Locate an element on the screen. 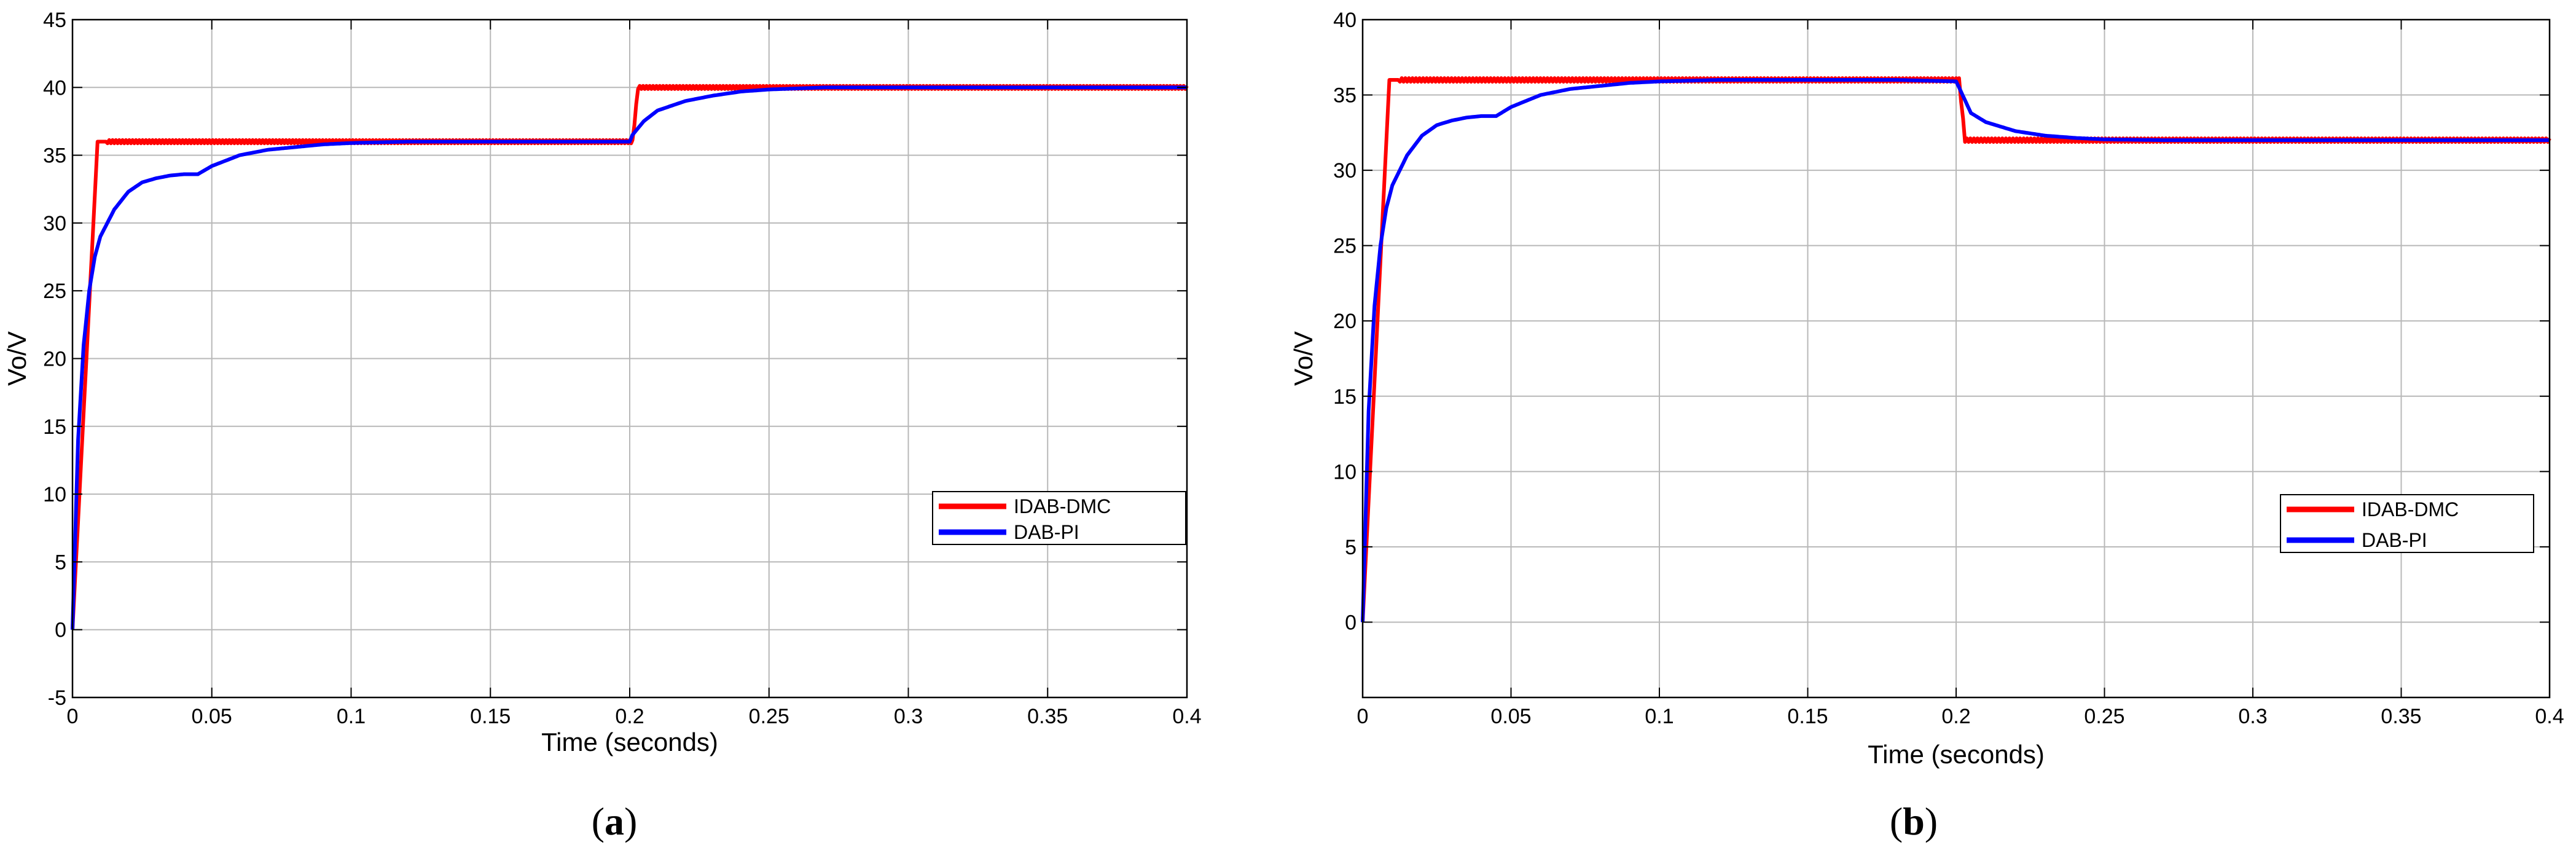 The height and width of the screenshot is (856, 2576). panel-caption: (a) is located at coordinates (615, 821).